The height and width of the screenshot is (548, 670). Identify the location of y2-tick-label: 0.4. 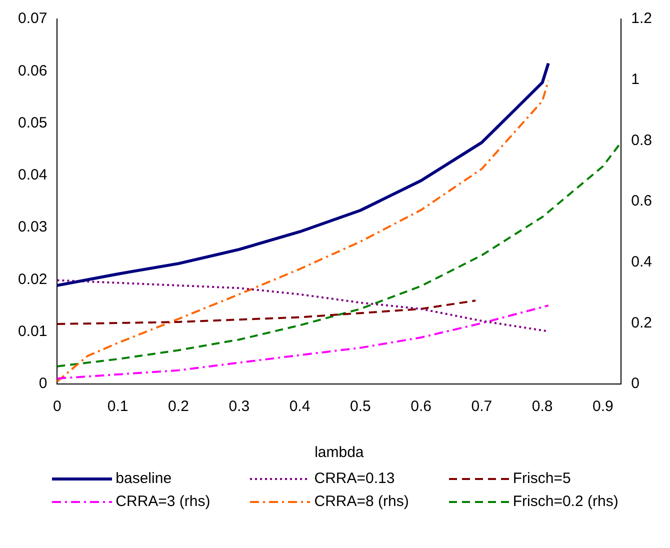
(641, 261).